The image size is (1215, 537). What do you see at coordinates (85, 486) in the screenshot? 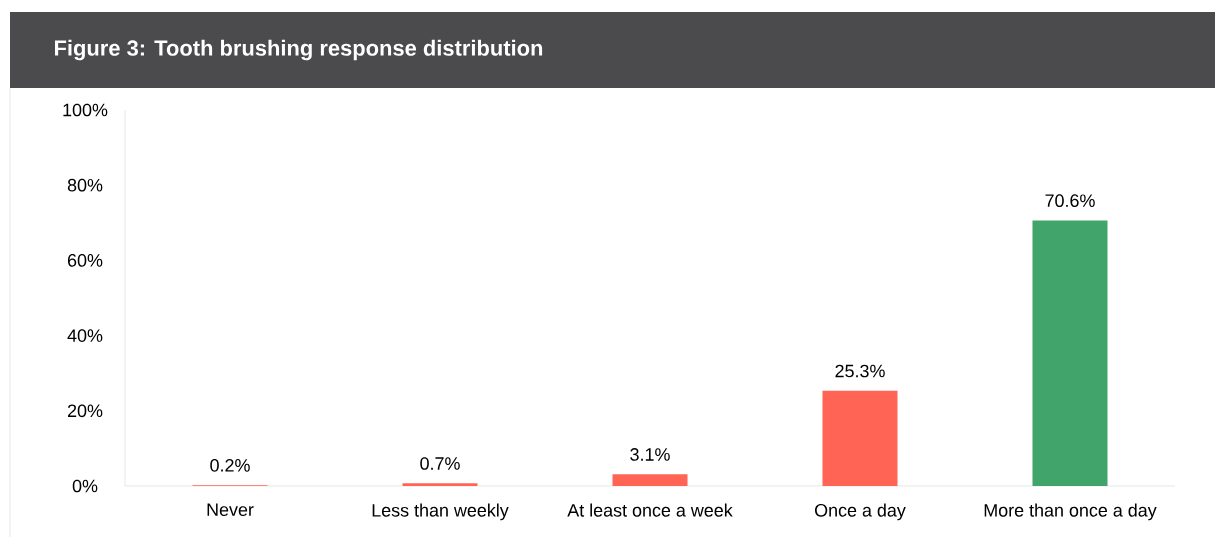
I see `y-tick-label: 0%` at bounding box center [85, 486].